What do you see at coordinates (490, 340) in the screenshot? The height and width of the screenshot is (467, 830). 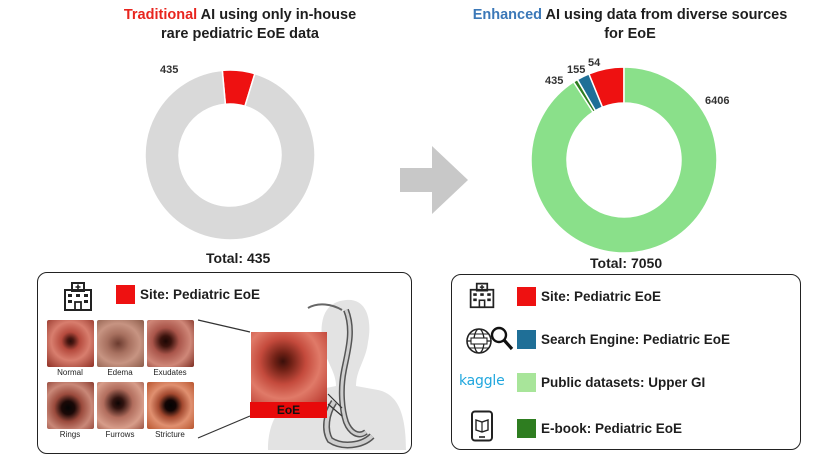 I see `globe-search-icon` at bounding box center [490, 340].